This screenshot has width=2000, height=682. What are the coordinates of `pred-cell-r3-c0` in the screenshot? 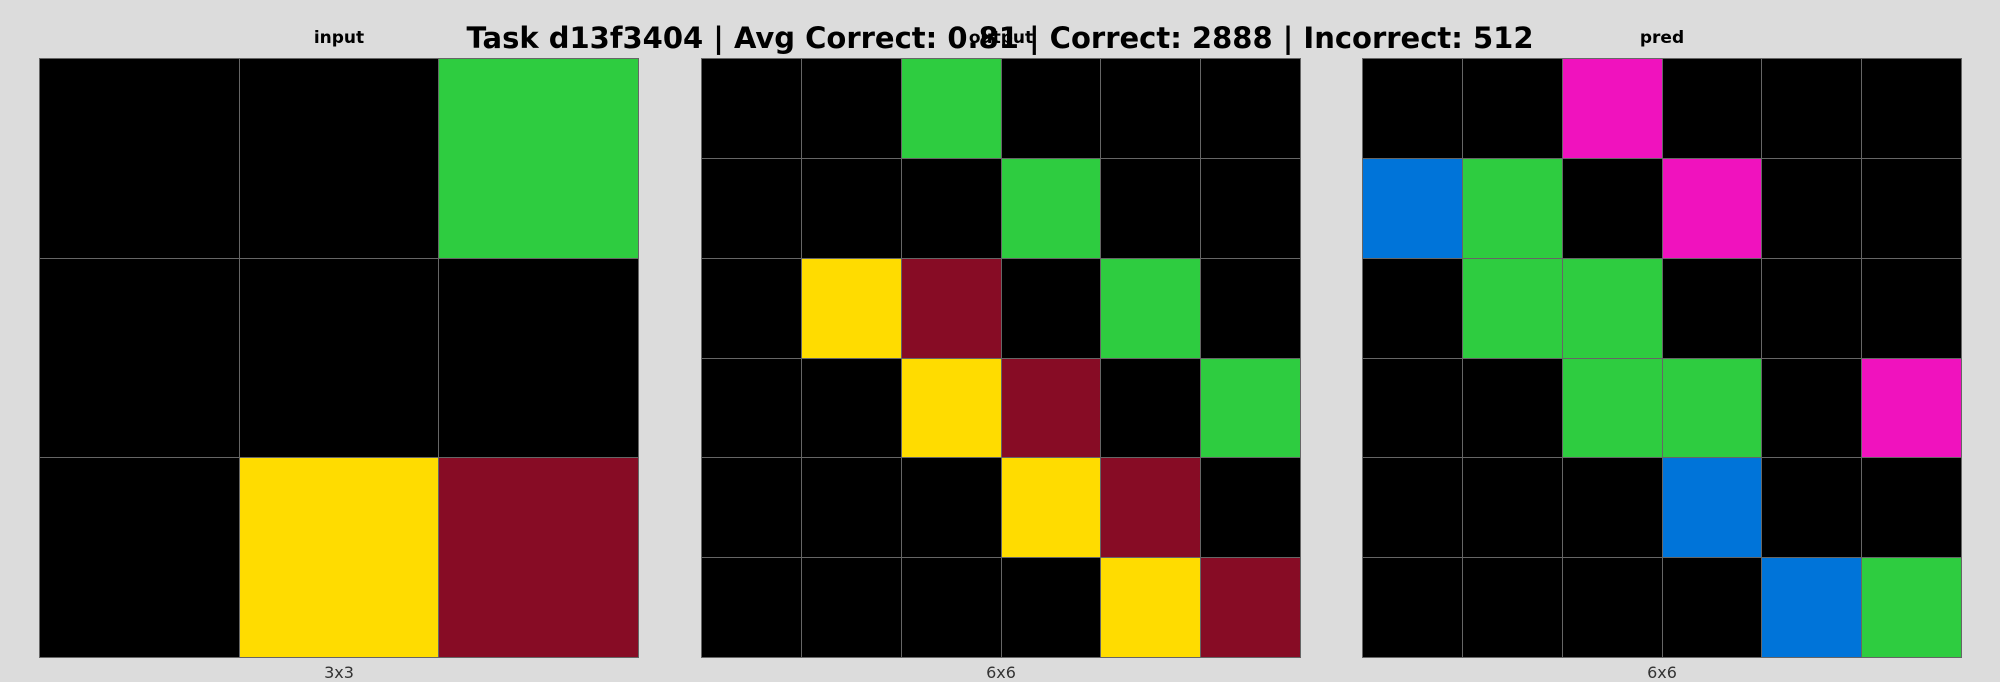 It's located at (1412, 408).